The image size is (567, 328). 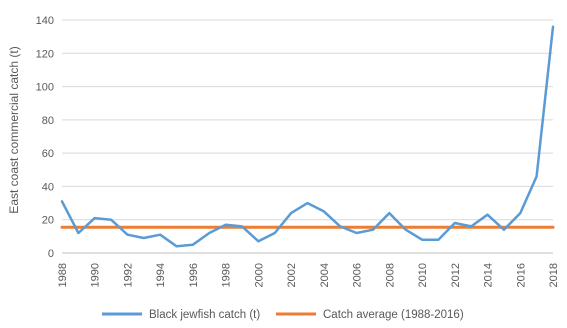 I want to click on legend-label-black-jewfish: Black jewfish catch (t), so click(x=204, y=315).